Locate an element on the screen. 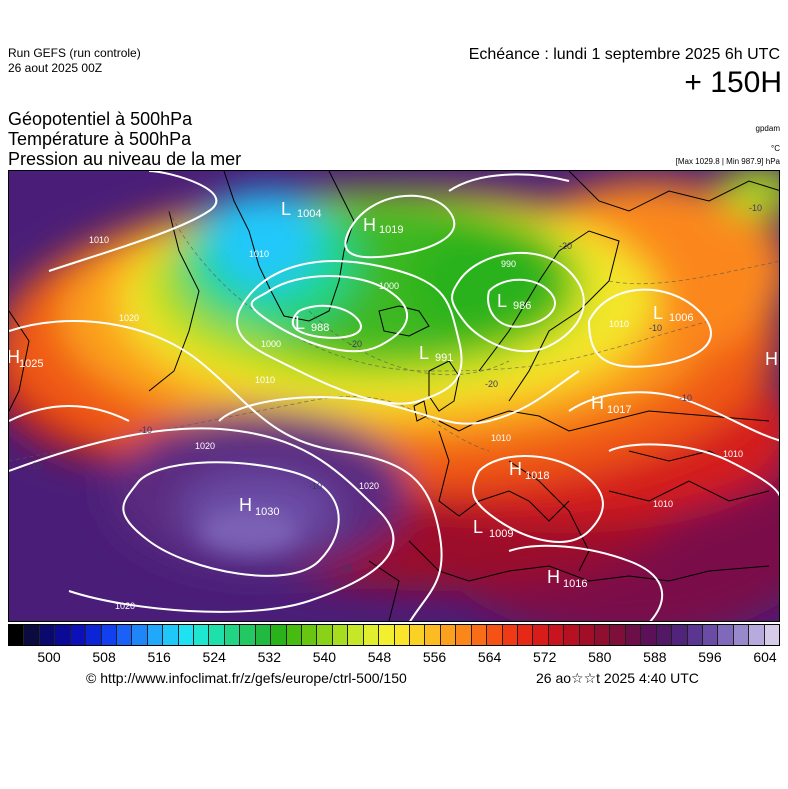 The height and width of the screenshot is (789, 788). colorbar-tick-label: 532 is located at coordinates (269, 657).